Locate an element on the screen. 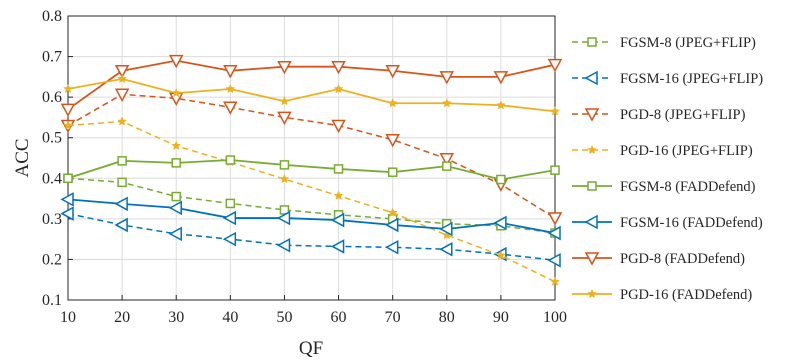  legend-label: PGD-16 (FADDefend) is located at coordinates (686, 295).